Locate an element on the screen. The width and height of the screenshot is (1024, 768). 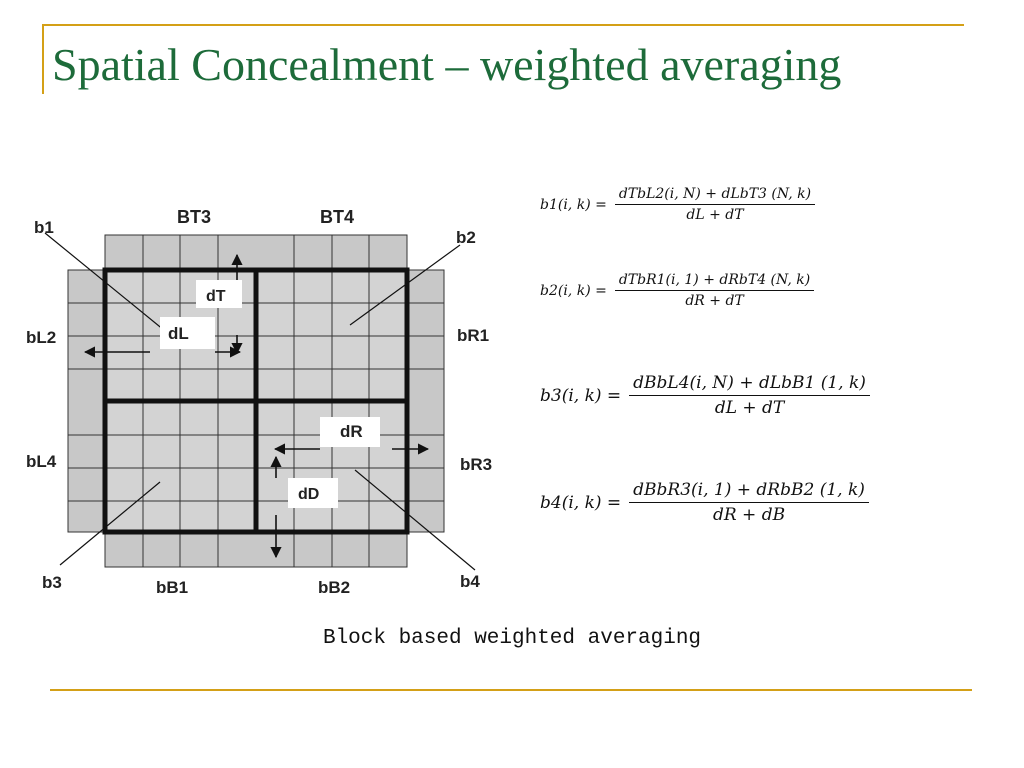
top-neighbor-strip is located at coordinates (256, 252).